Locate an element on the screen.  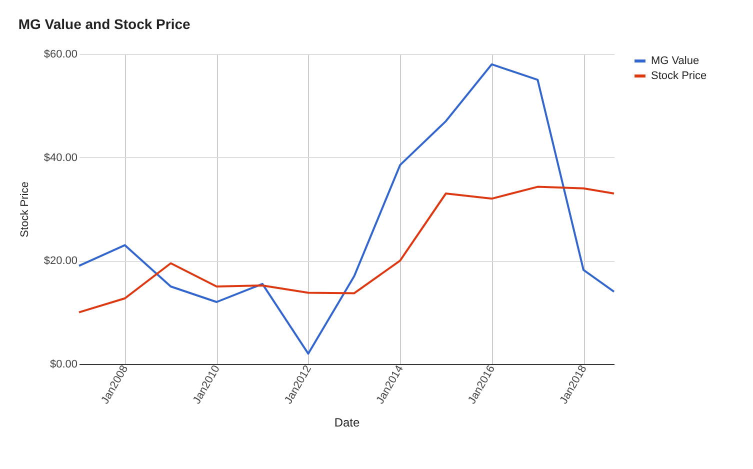
legend-label: MG Value is located at coordinates (675, 61).